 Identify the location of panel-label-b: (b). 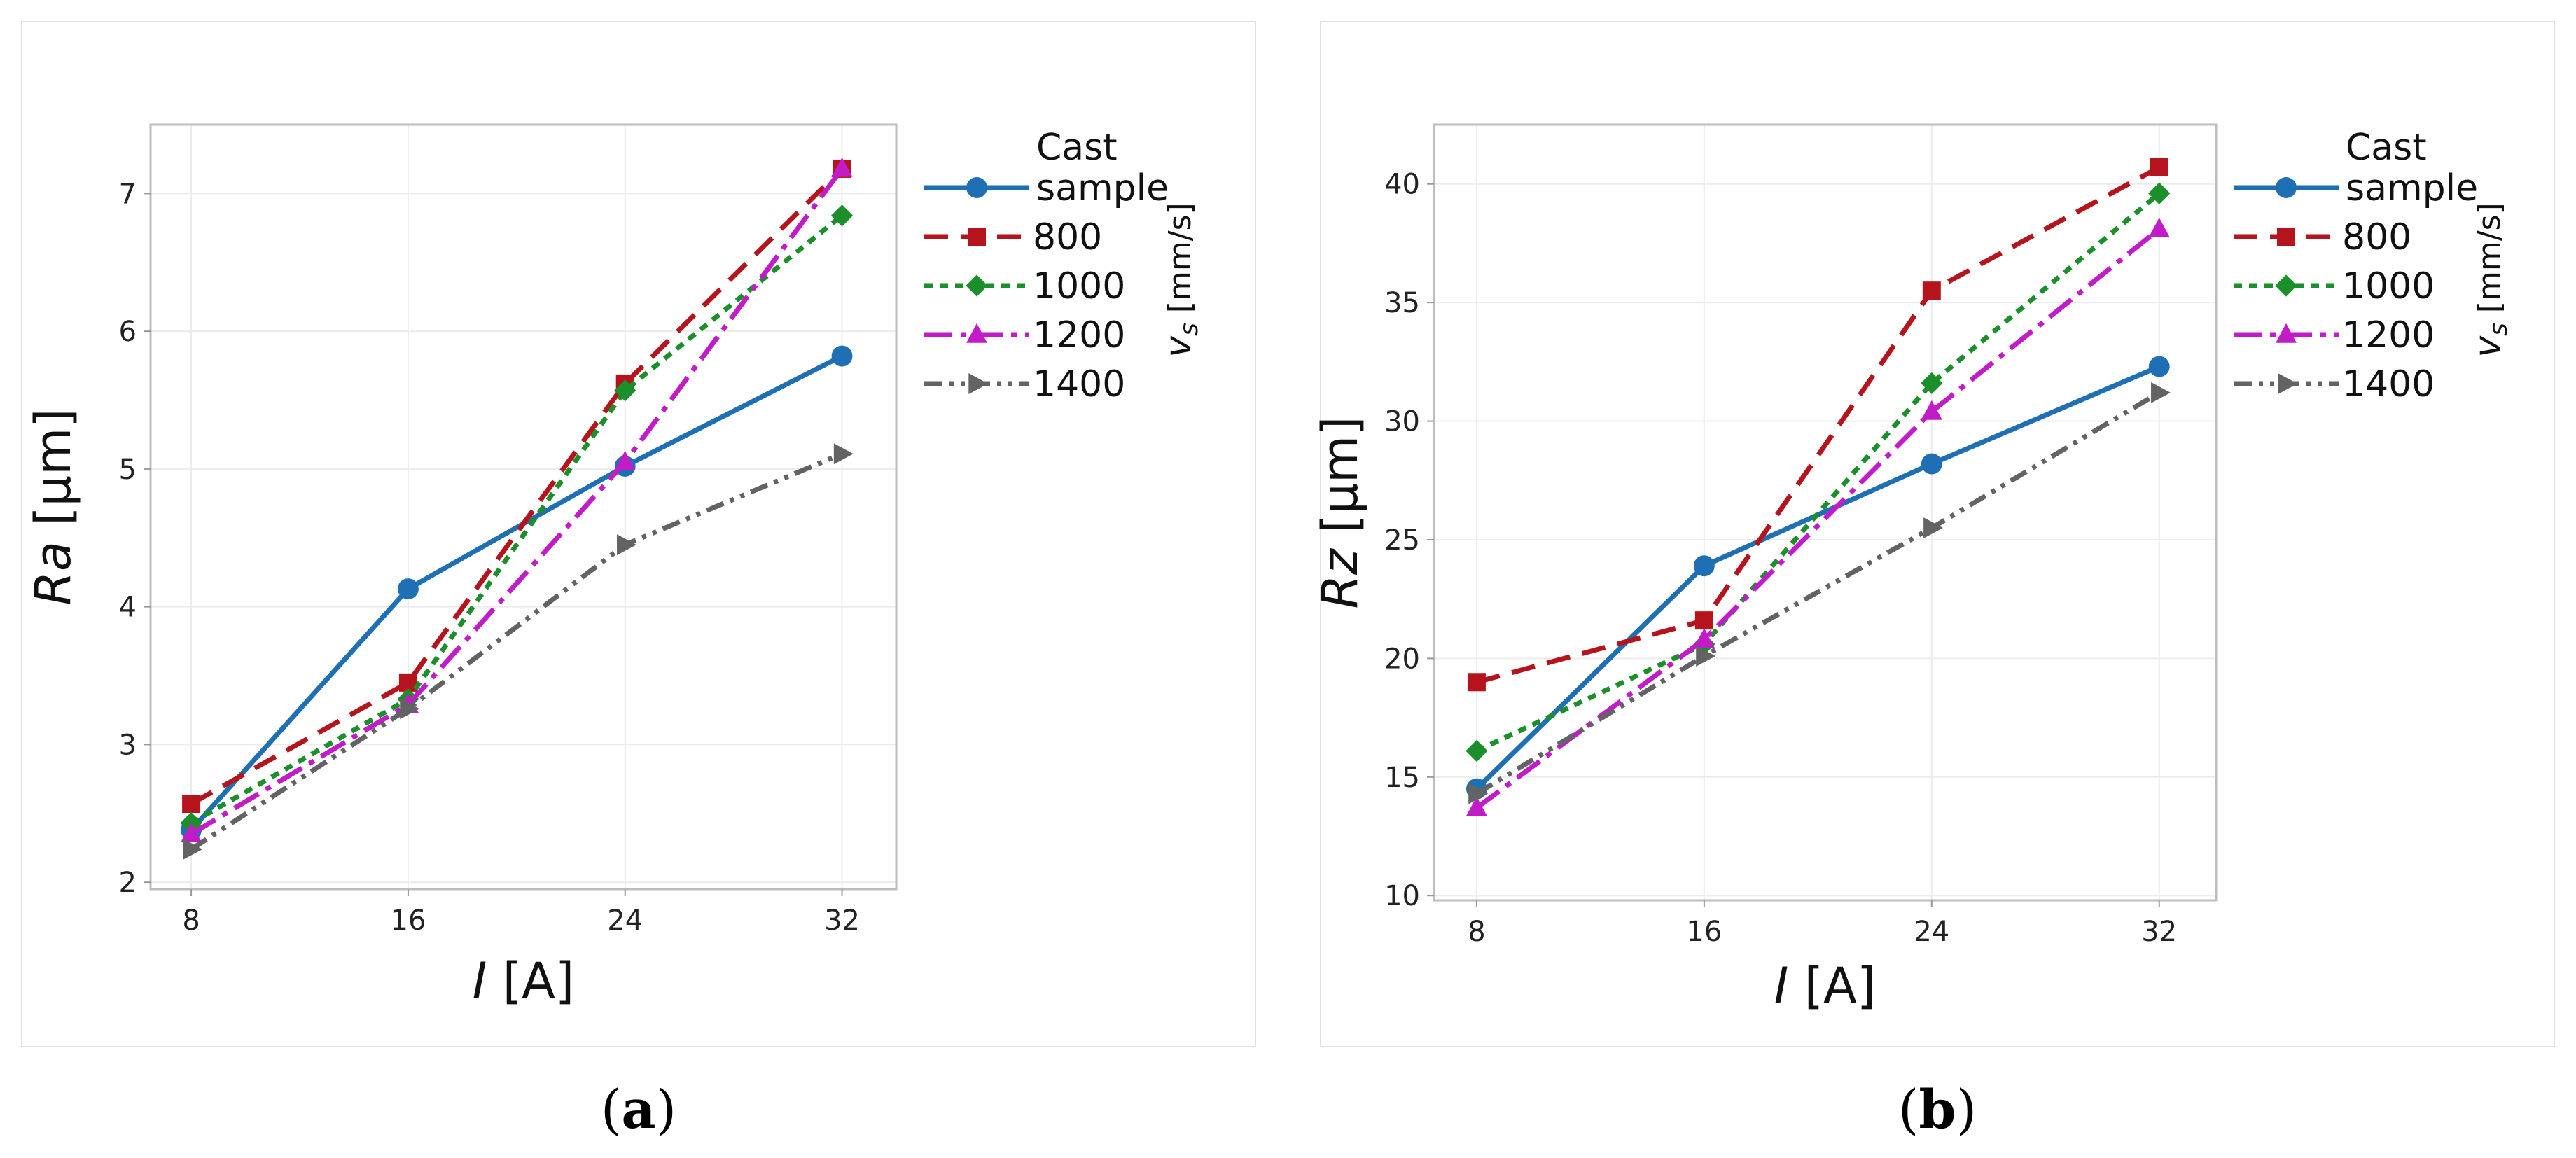
(1937, 1109).